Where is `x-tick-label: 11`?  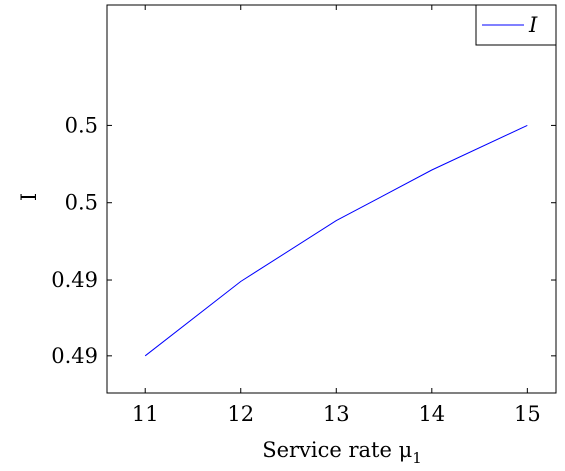 x-tick-label: 11 is located at coordinates (145, 414).